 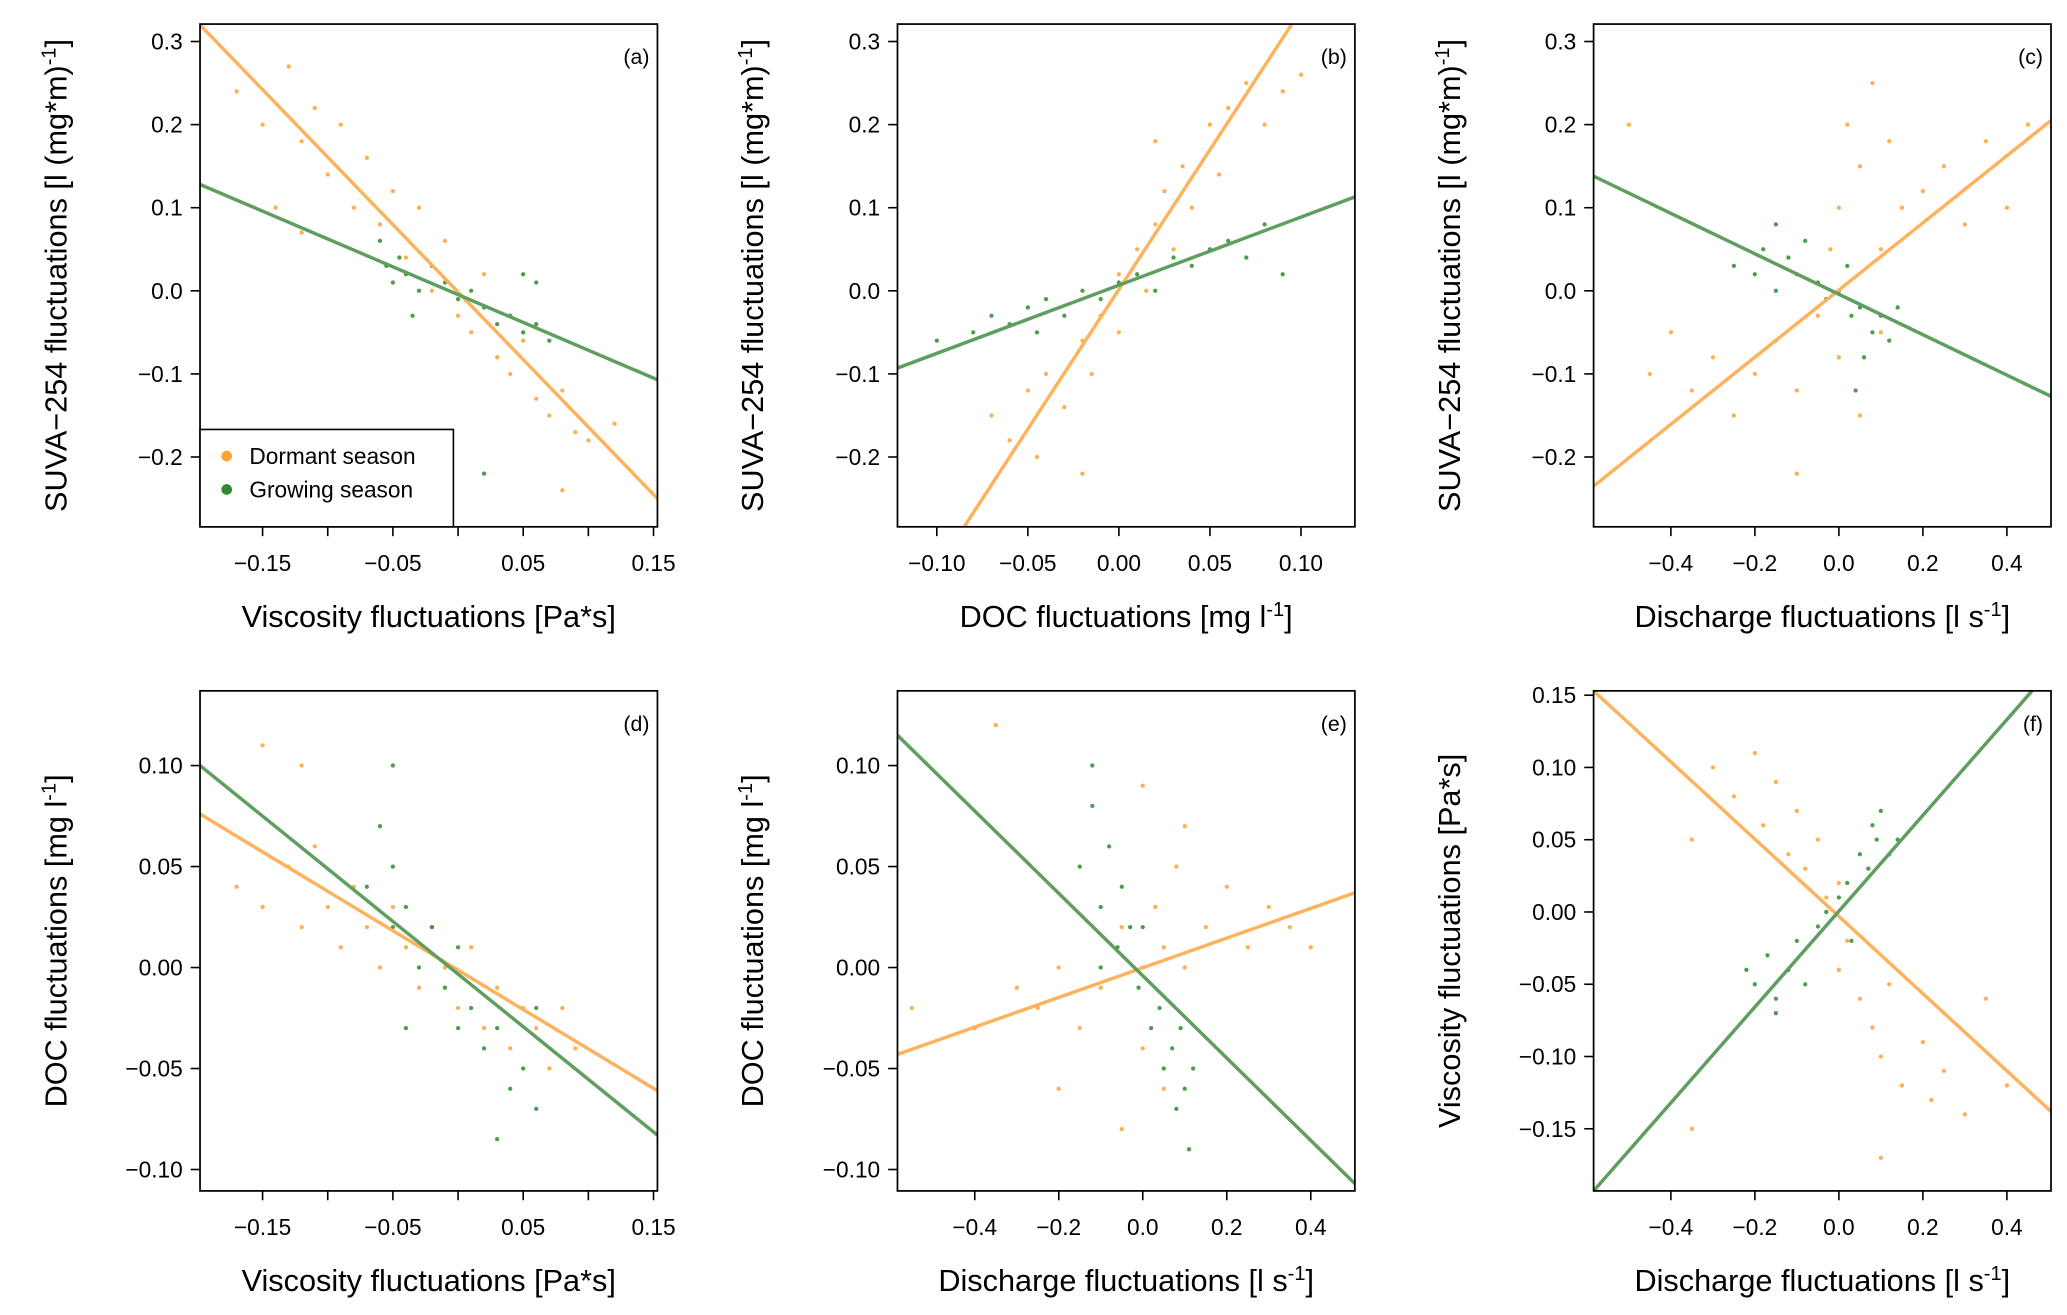 I want to click on y-tick-label: −0.1, so click(x=1554, y=374).